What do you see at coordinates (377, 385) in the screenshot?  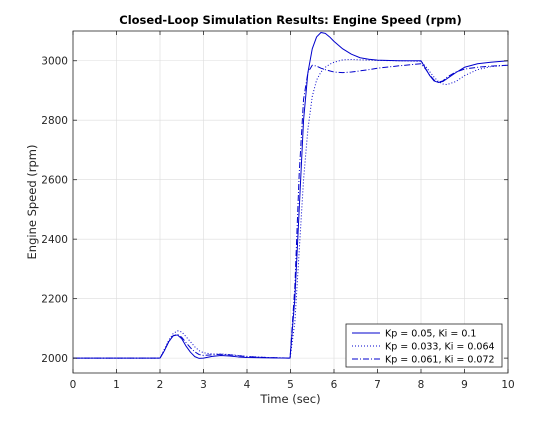 I see `x-tick-label: 7` at bounding box center [377, 385].